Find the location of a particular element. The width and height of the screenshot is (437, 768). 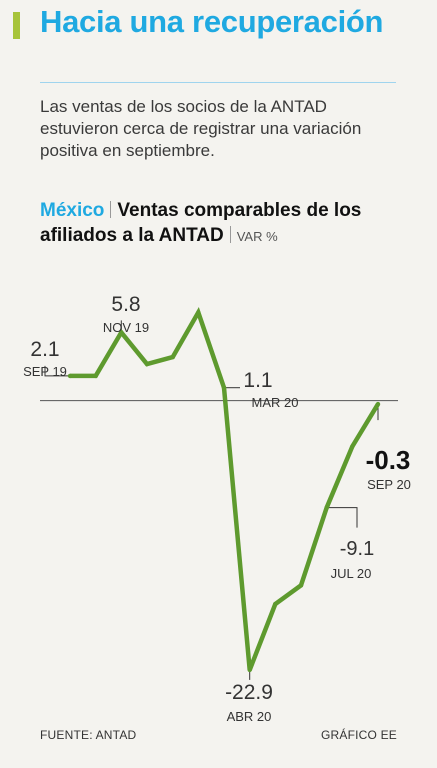

value-label: -9.1 is located at coordinates (357, 549).